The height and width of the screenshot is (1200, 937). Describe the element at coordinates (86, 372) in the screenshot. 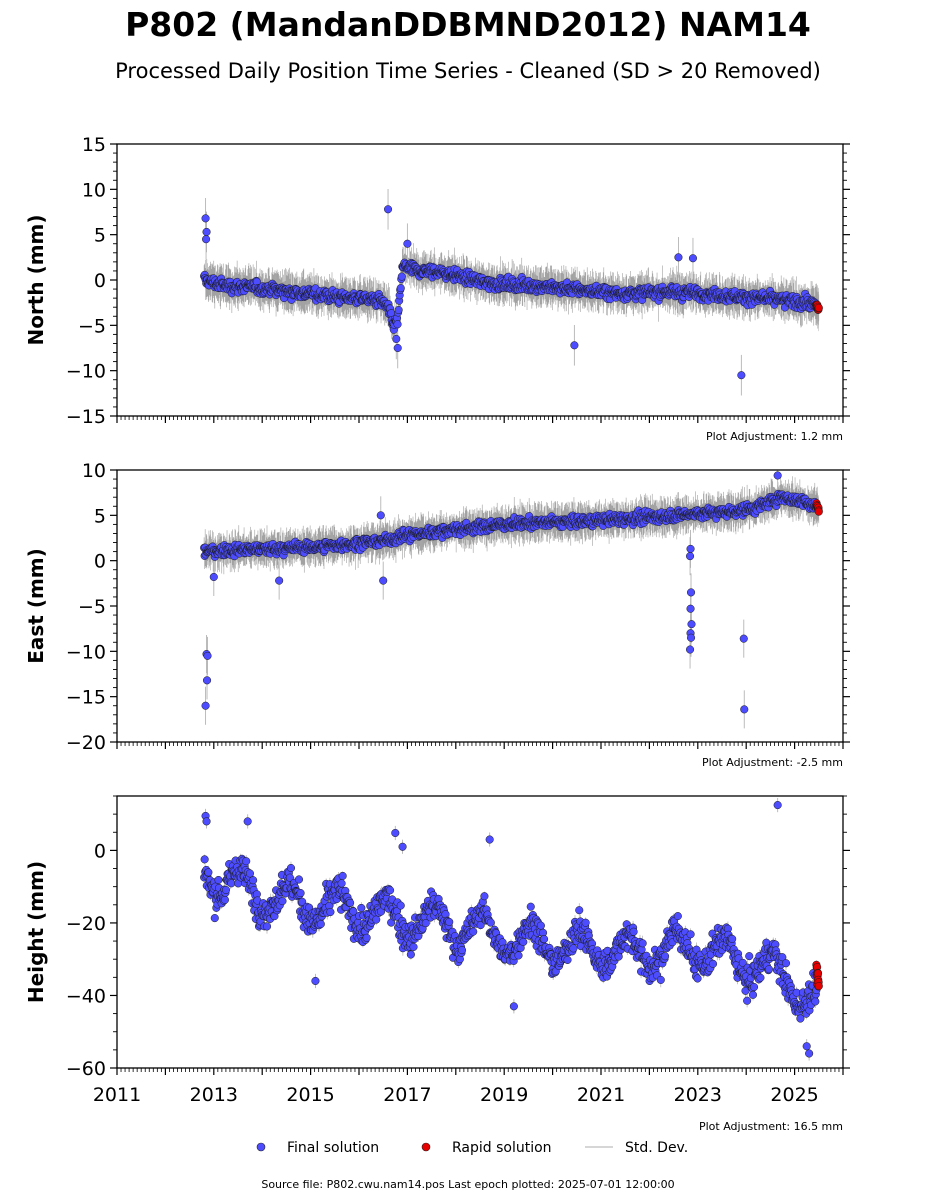

I see `north-y-tick-label: −10` at that location.